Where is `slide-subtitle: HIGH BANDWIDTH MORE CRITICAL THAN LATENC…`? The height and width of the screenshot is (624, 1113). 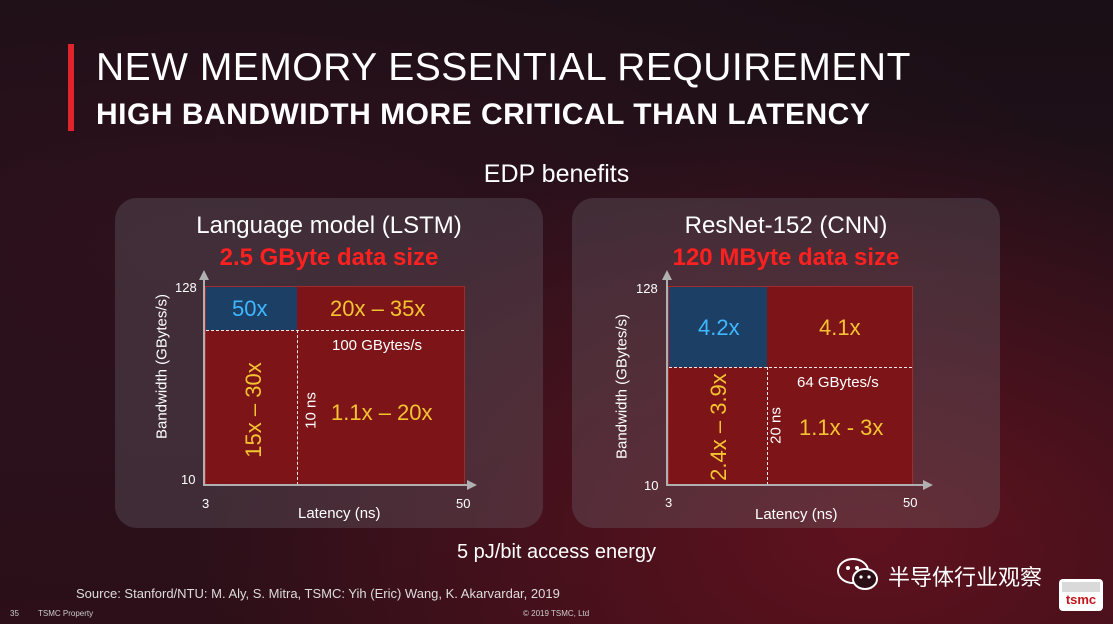 slide-subtitle: HIGH BANDWIDTH MORE CRITICAL THAN LATENC… is located at coordinates (483, 114).